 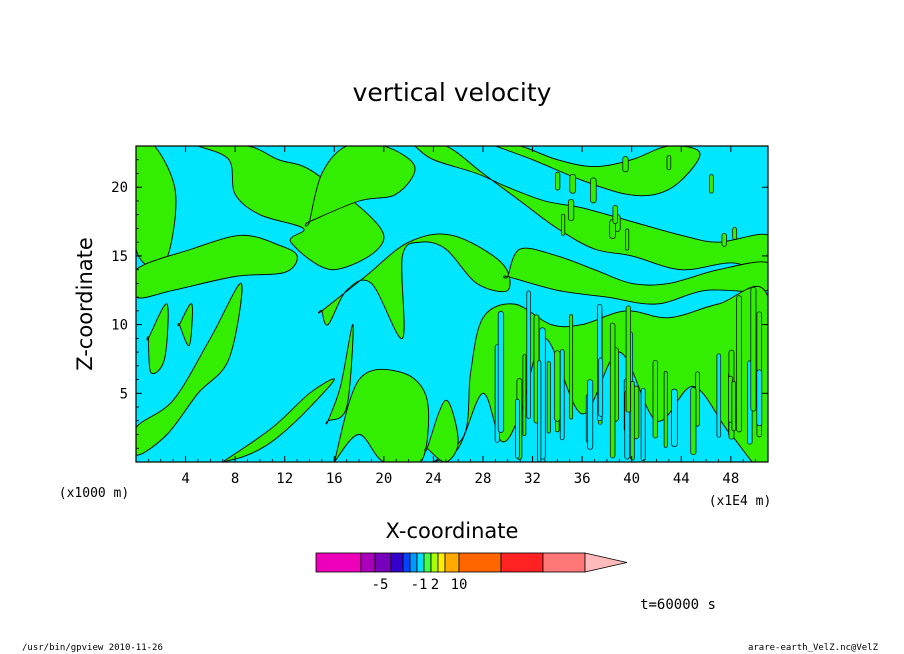 What do you see at coordinates (435, 585) in the screenshot?
I see `colorbar-label: 2` at bounding box center [435, 585].